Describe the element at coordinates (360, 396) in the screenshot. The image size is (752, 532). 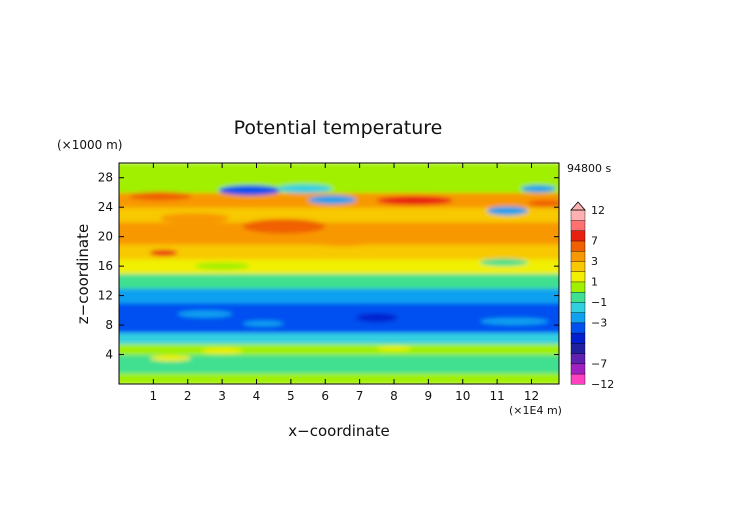
I see `x-tick-label: 7` at that location.